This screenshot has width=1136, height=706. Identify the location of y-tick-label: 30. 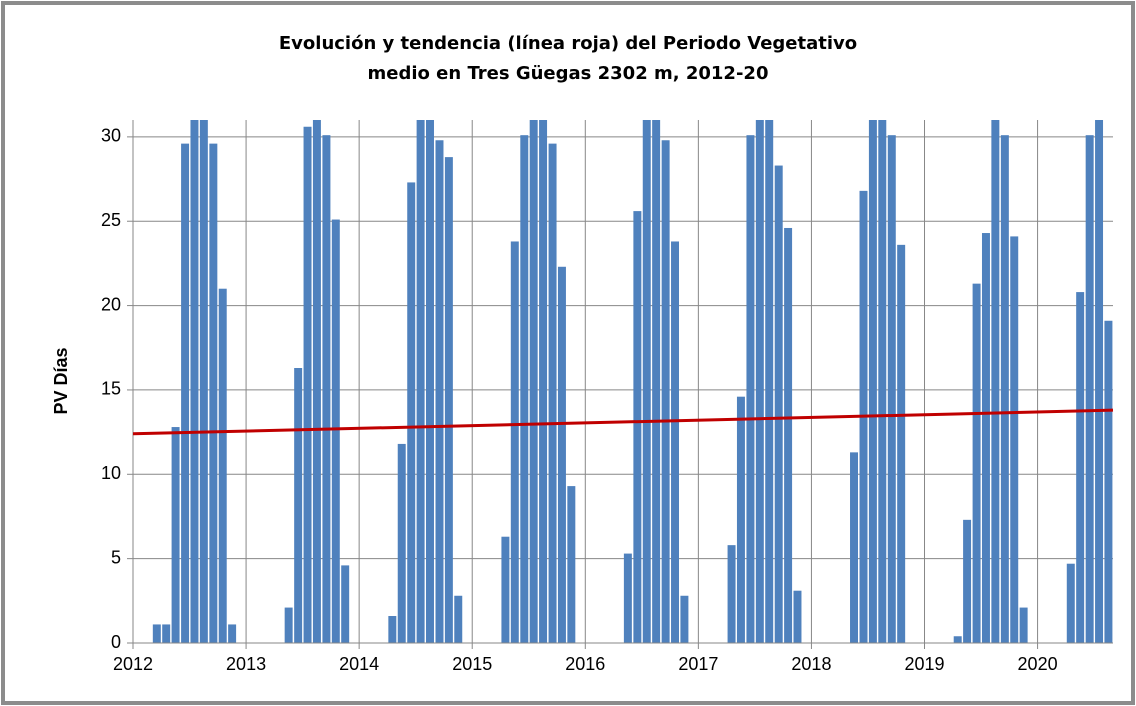
(111, 136).